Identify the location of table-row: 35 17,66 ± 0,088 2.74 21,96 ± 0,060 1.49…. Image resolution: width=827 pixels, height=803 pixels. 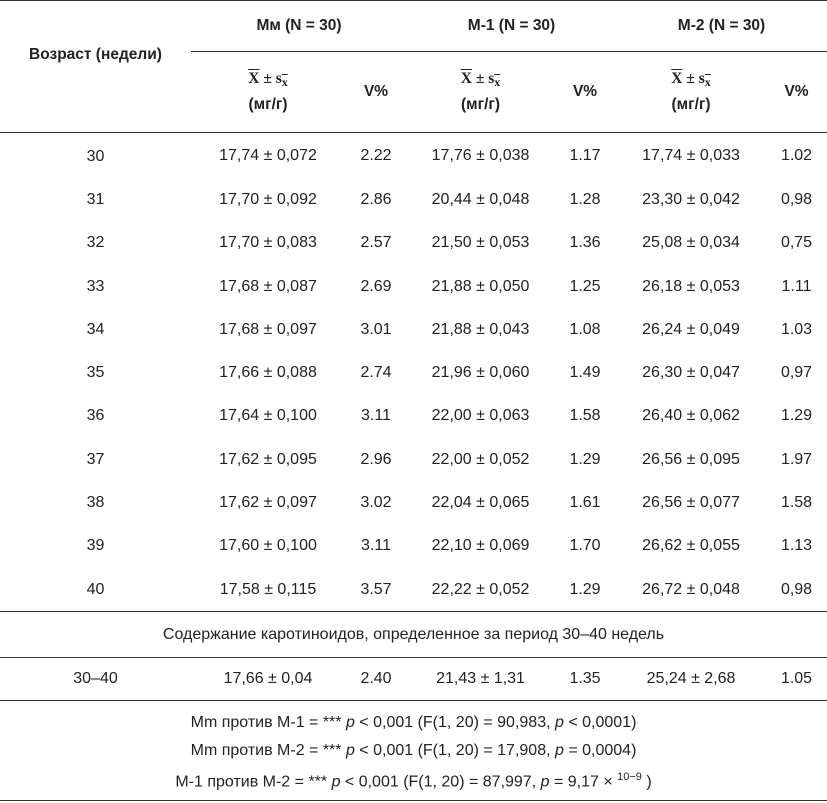
(413, 372).